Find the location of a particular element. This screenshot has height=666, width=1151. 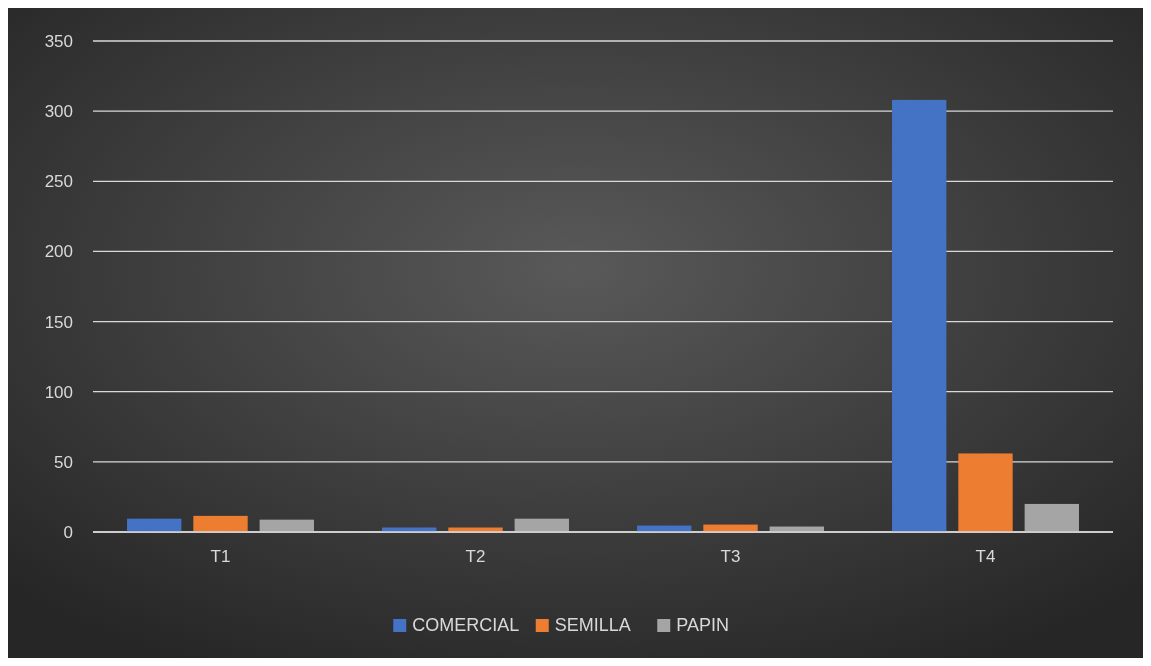

x-tick-label: T2 is located at coordinates (475, 556).